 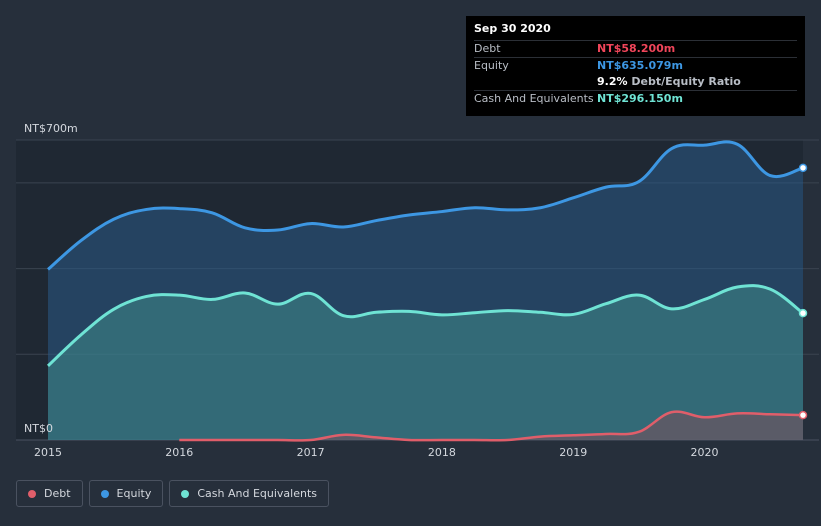 I want to click on legend-debt-dot-icon, so click(x=32, y=493).